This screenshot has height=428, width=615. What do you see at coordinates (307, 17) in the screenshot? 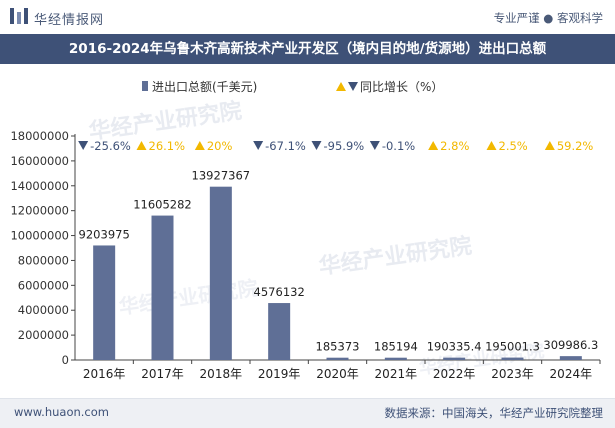
I see `top-bar: 华经情报网 专业严谨 ● 客观科学` at bounding box center [307, 17].